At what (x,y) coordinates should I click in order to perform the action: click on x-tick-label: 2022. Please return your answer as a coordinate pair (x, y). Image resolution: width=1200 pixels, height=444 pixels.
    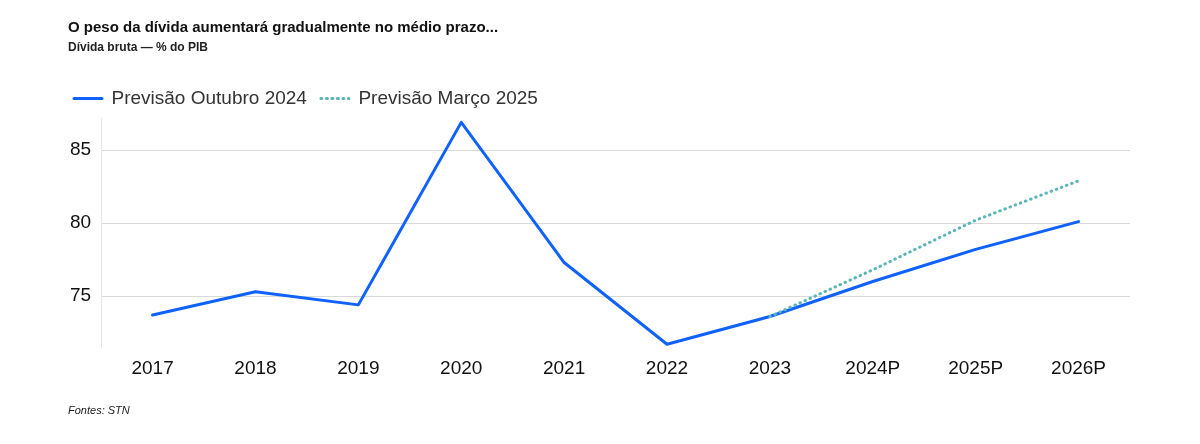
    Looking at the image, I should click on (667, 367).